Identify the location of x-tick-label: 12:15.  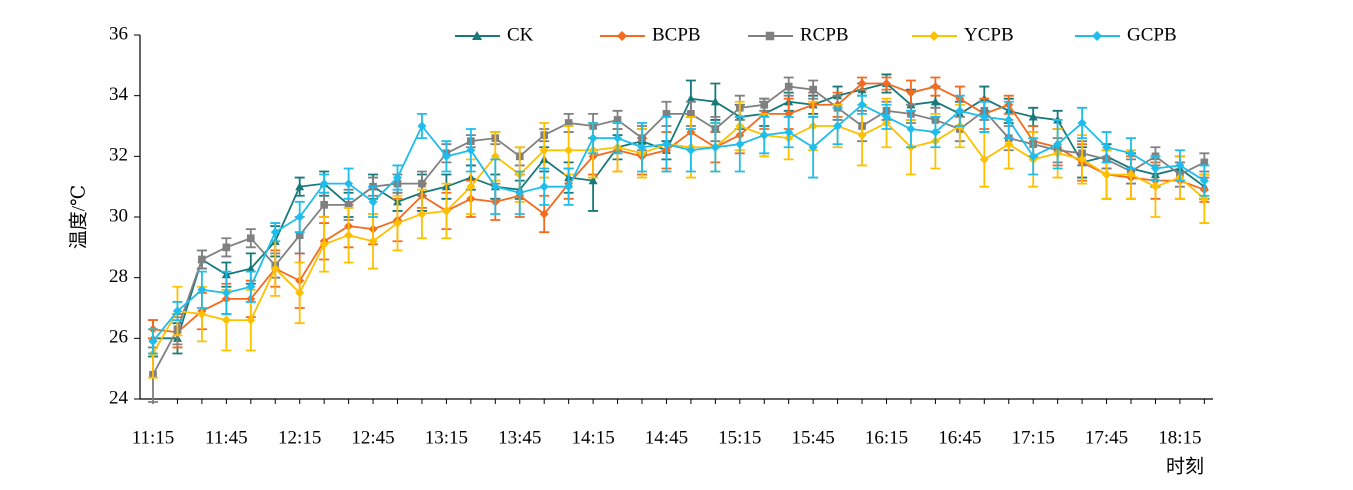
(299, 437).